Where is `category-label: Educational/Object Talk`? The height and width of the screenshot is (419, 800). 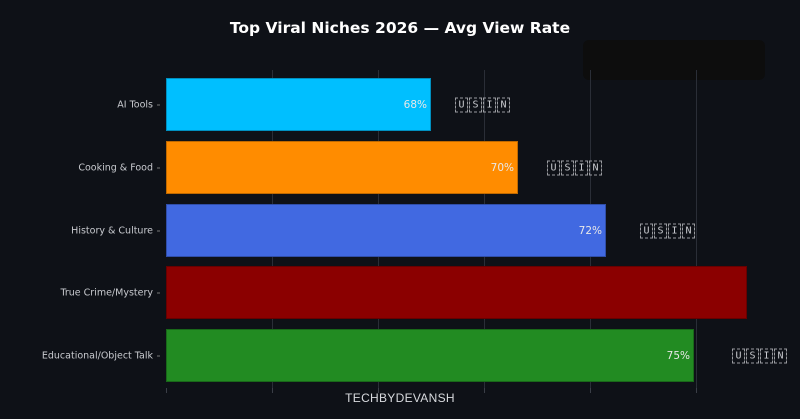
category-label: Educational/Object Talk is located at coordinates (101, 355).